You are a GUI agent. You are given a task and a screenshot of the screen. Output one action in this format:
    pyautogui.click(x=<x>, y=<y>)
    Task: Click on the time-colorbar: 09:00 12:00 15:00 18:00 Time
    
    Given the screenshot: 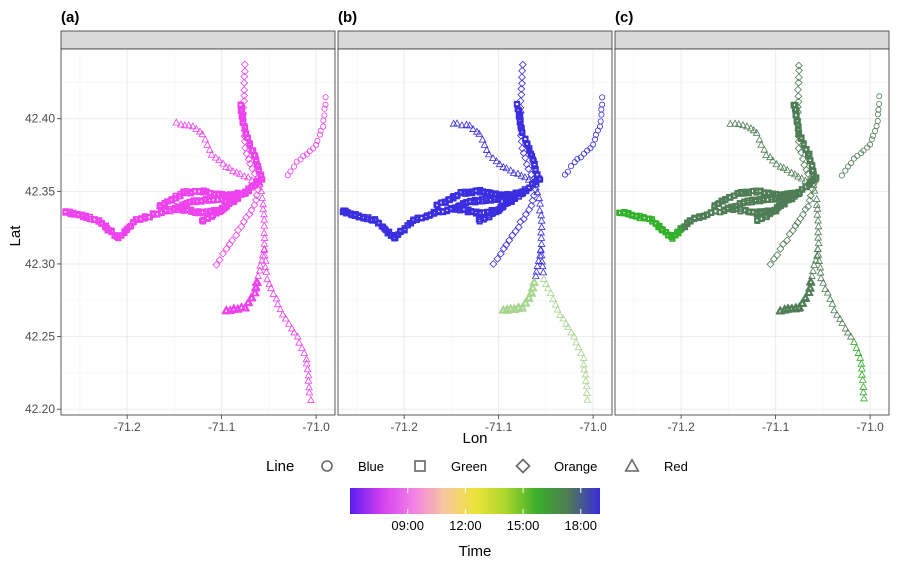 What is the action you would take?
    pyautogui.click(x=475, y=524)
    